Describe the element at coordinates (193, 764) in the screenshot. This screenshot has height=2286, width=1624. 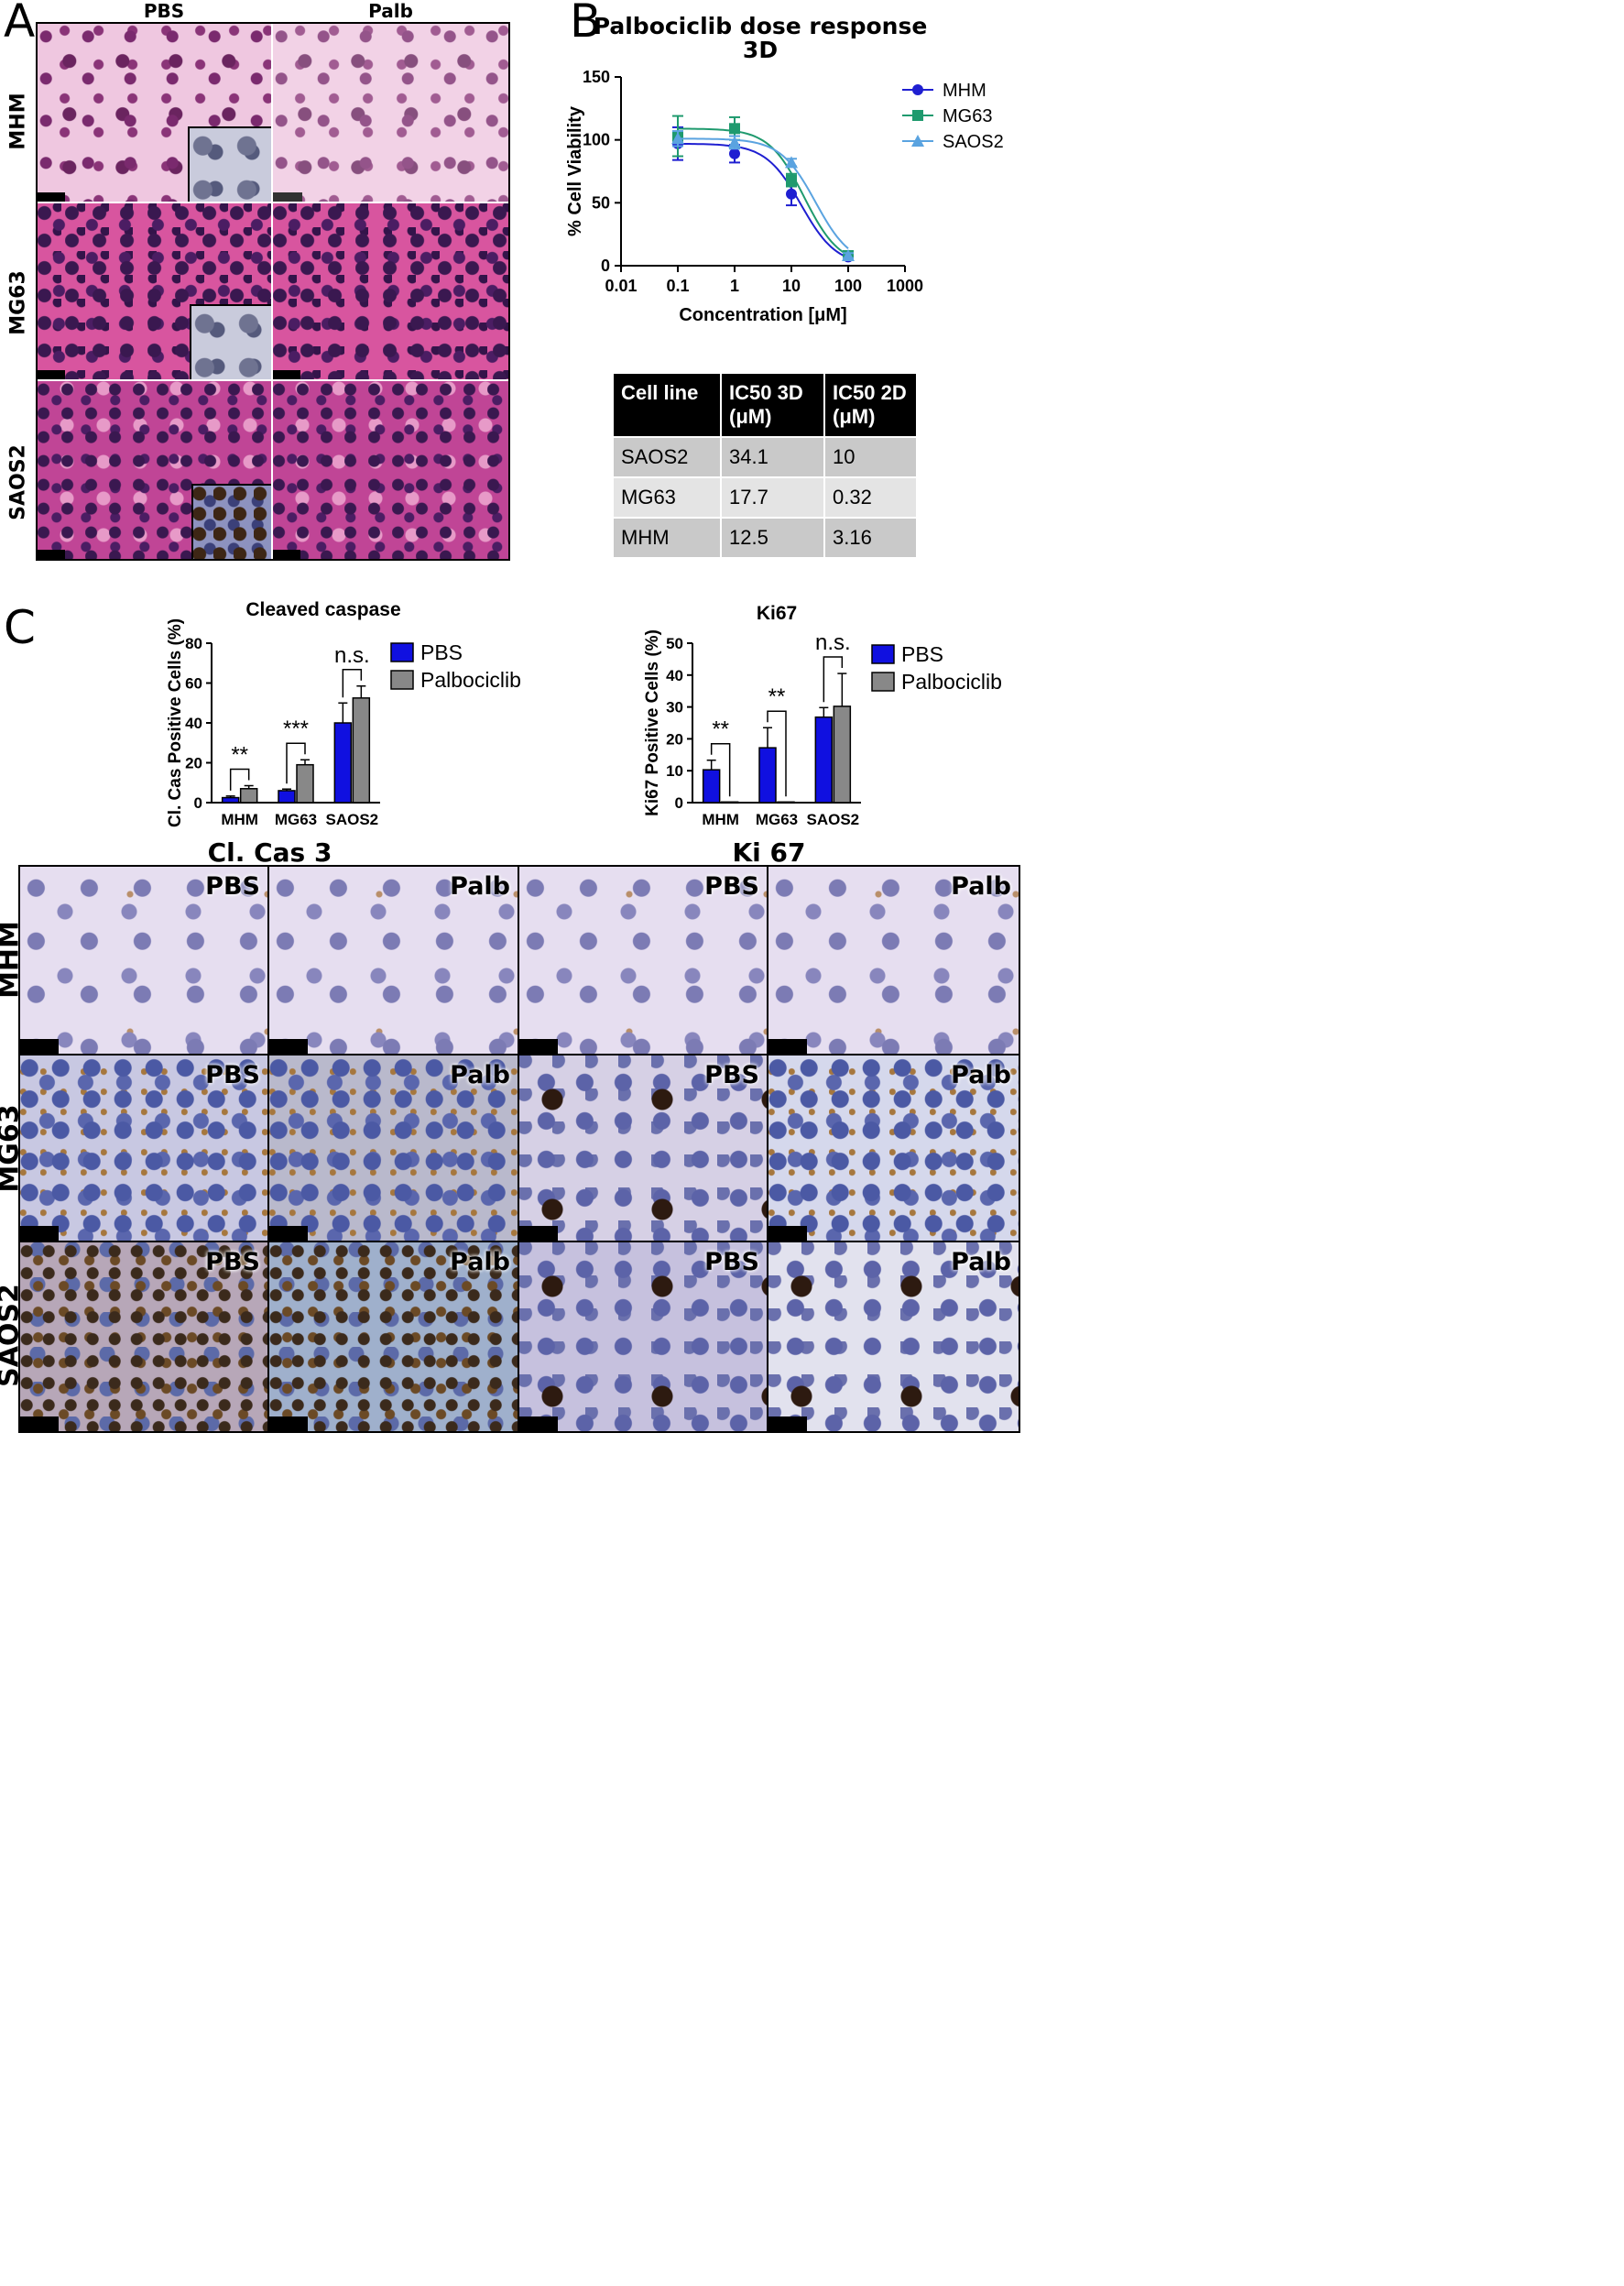
I see `y-tick-label: 20` at that location.